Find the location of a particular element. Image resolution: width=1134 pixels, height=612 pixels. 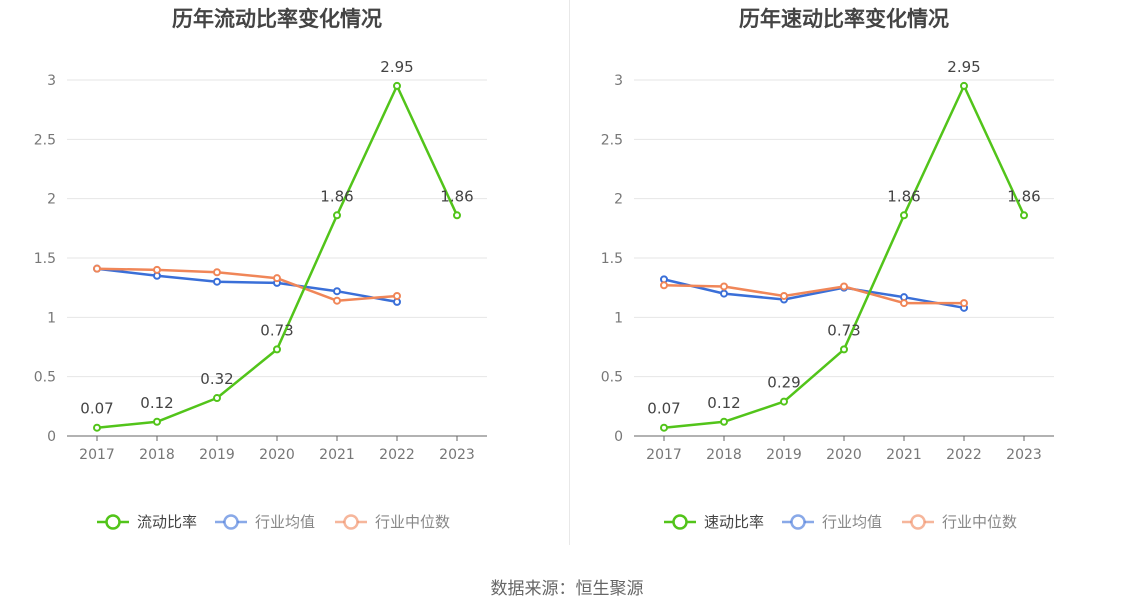

chart-title: 历年流动比率变化情况 is located at coordinates (277, 19).